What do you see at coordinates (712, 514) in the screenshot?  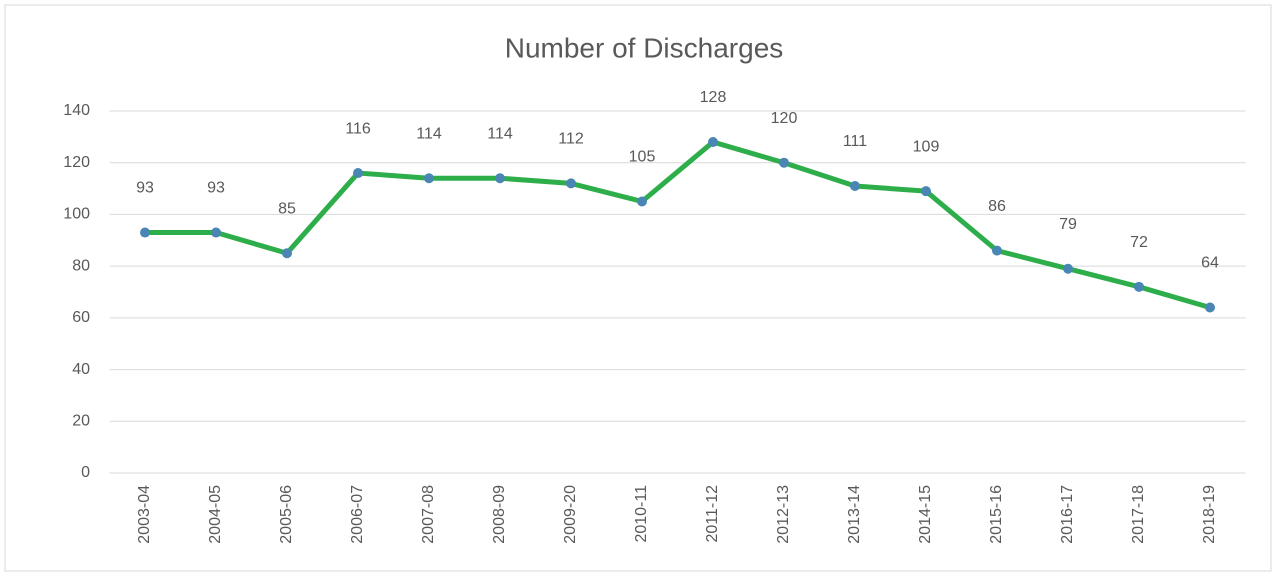 I see `x-tick-label: 2011-12` at bounding box center [712, 514].